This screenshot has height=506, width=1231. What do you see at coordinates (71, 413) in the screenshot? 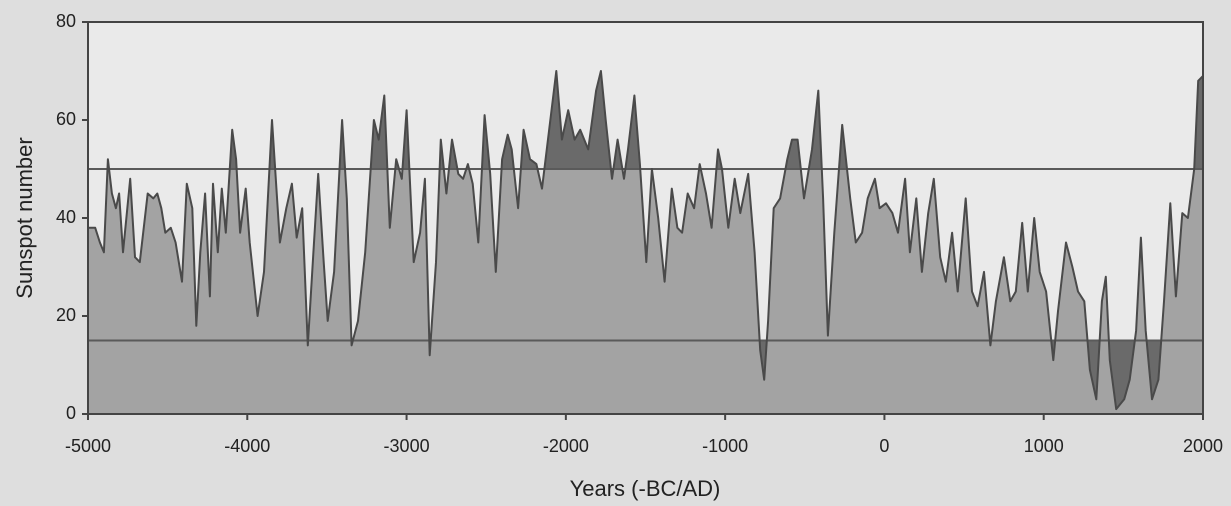
I see `y-tick-label: 0` at bounding box center [71, 413].